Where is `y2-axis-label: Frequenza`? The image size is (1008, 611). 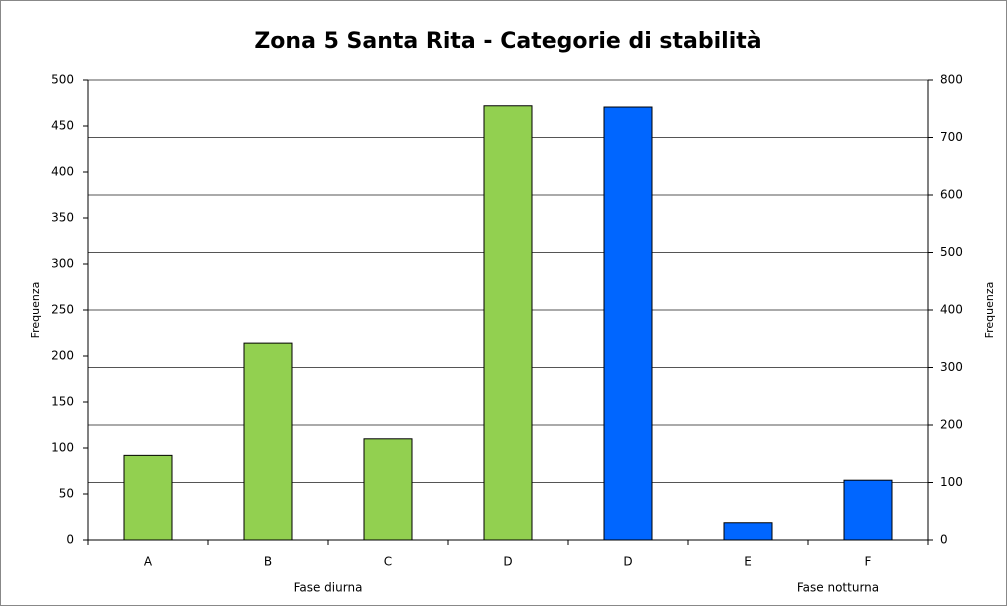 y2-axis-label: Frequenza is located at coordinates (989, 310).